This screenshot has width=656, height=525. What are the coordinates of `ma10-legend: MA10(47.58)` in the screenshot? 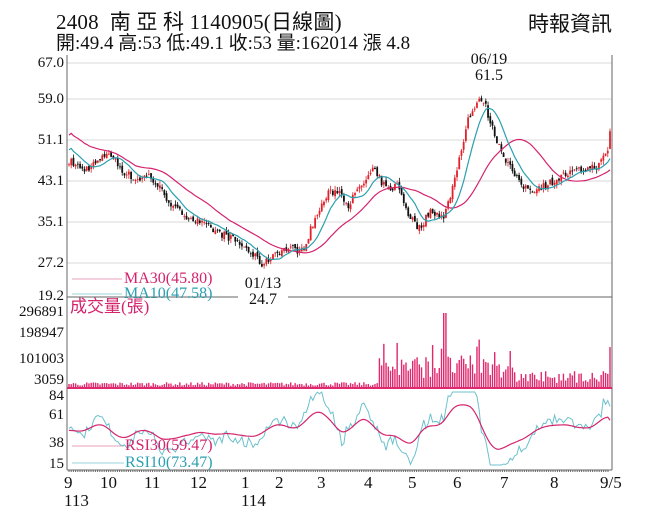 It's located at (168, 293).